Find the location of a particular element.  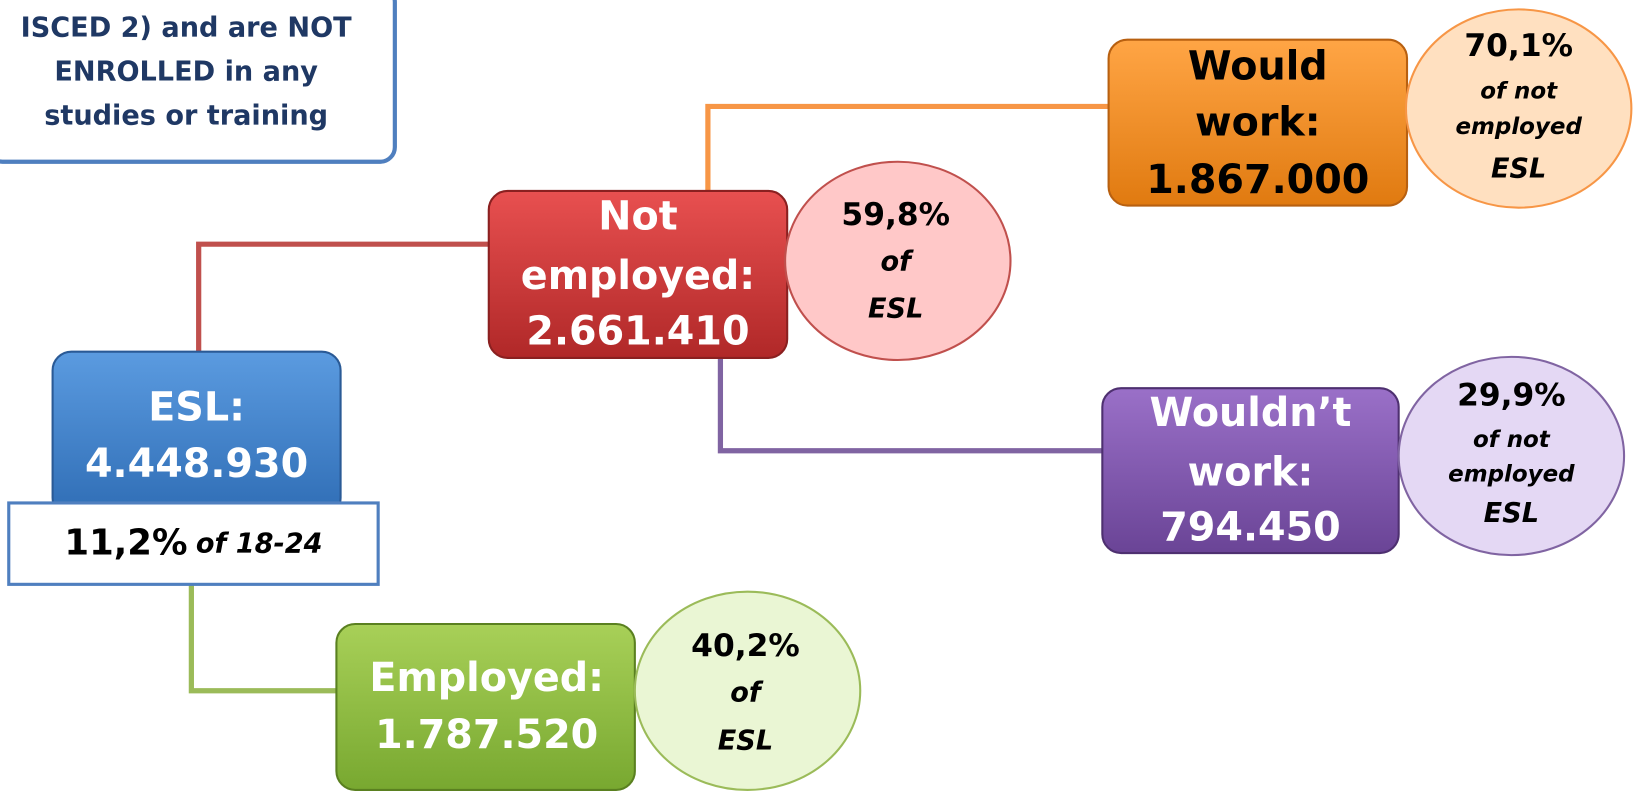

share-line: 70,1% is located at coordinates (1518, 46).